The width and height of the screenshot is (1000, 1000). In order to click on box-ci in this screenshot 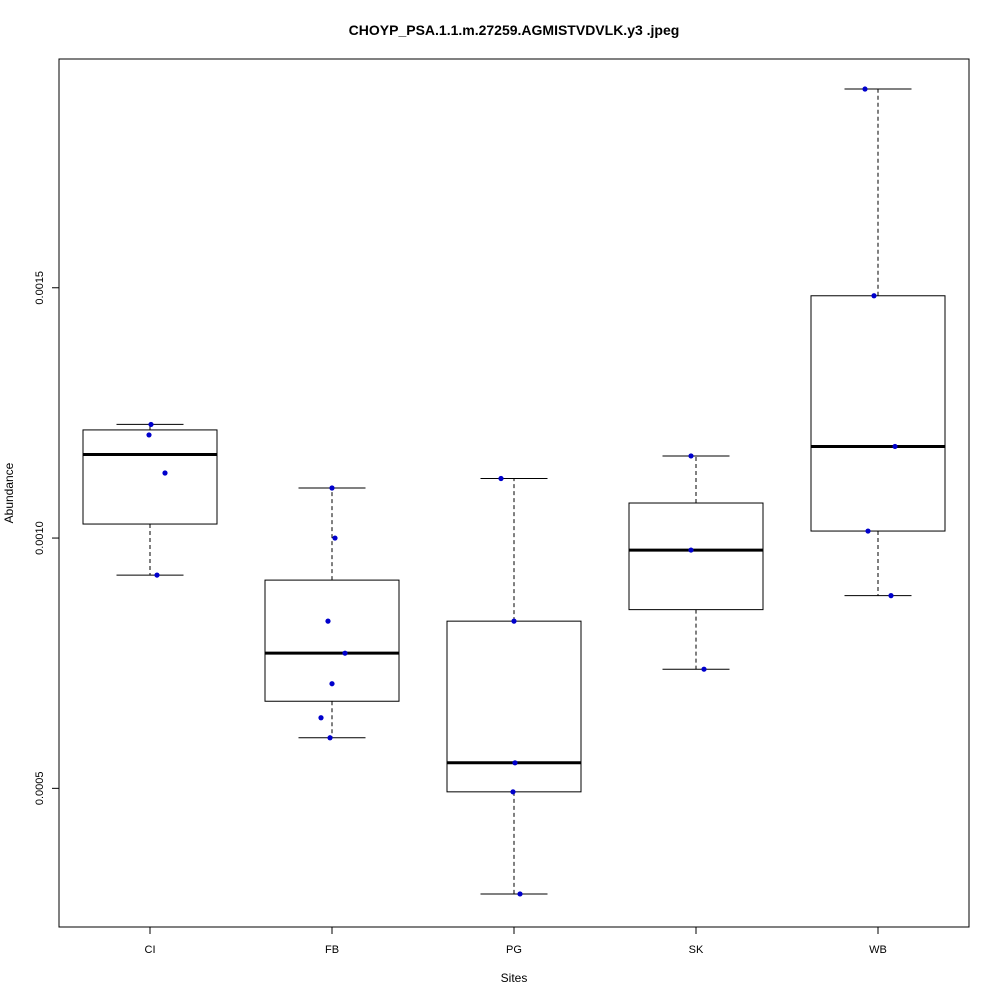, I will do `click(150, 499)`.